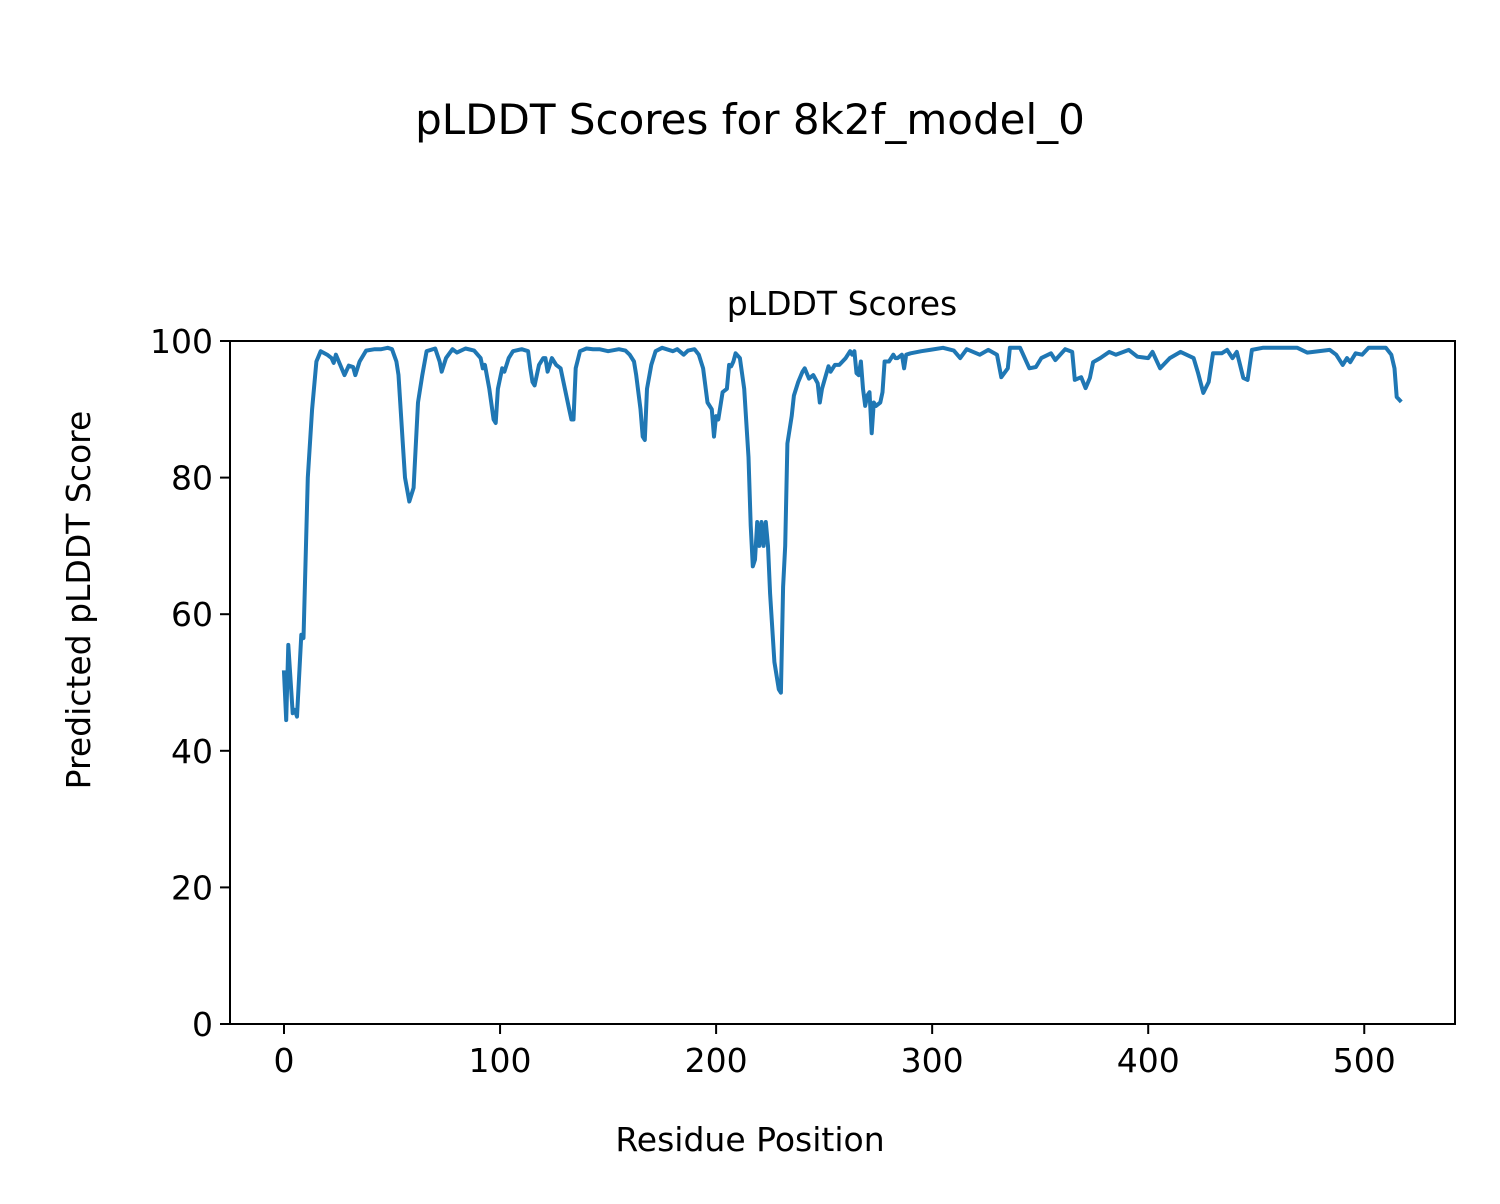  Describe the element at coordinates (78, 600) in the screenshot. I see `y-axis-label: Predicted pLDDT Score` at that location.